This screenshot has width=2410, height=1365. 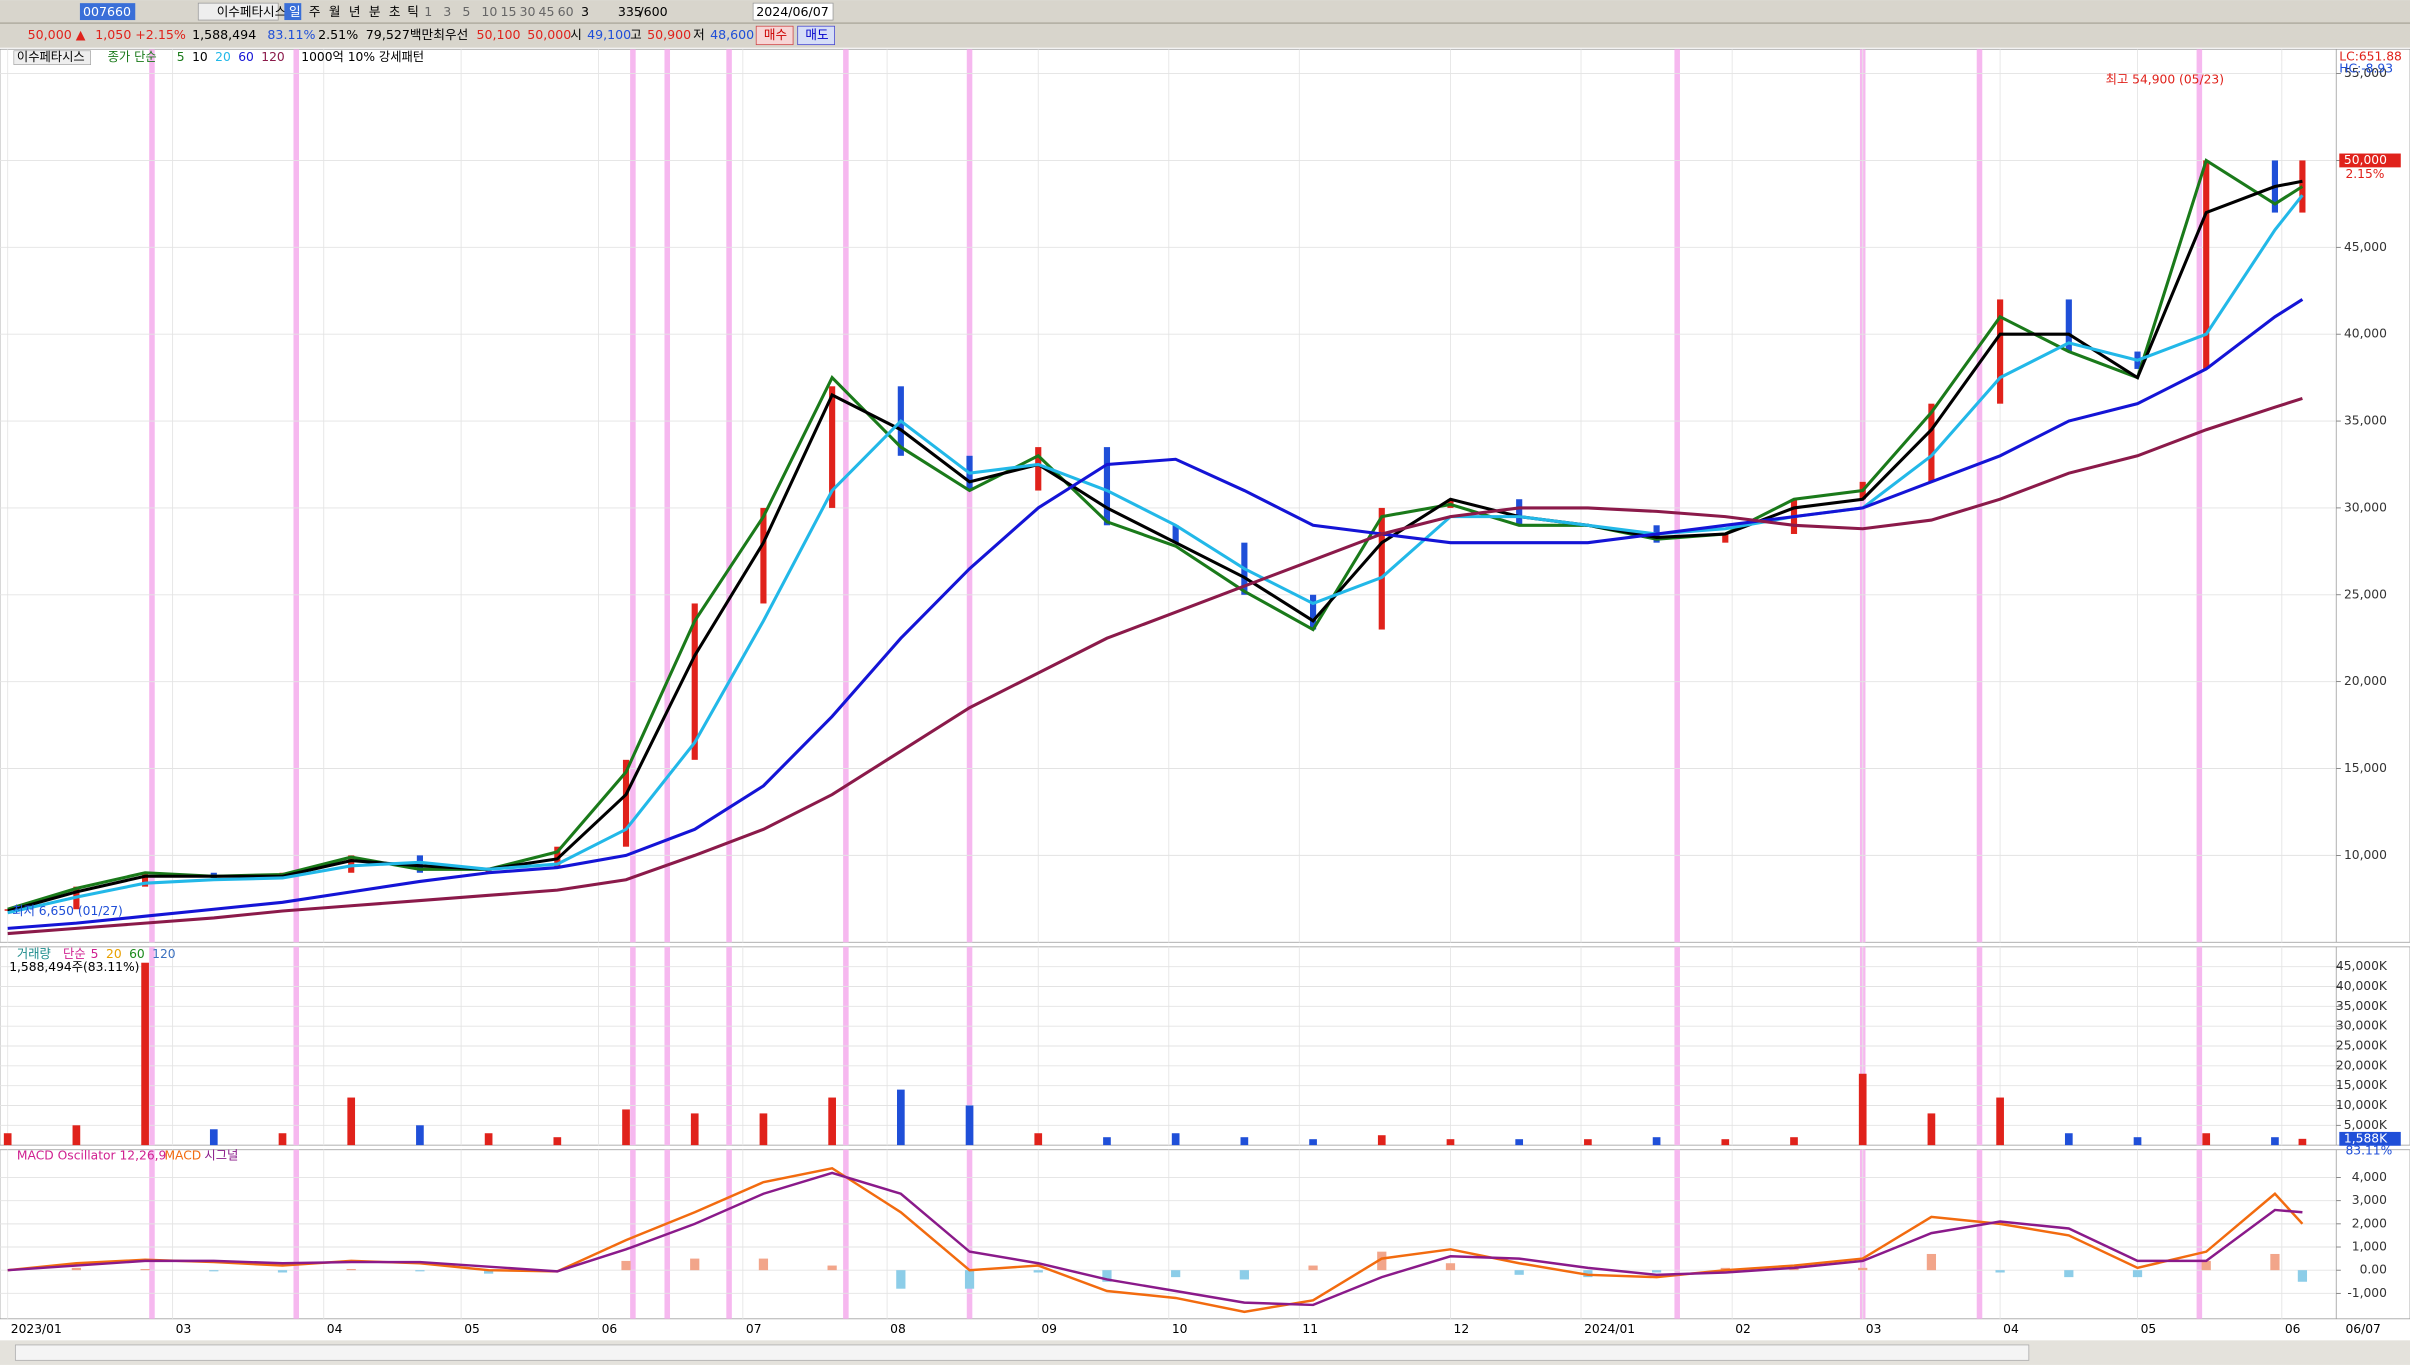 I want to click on sell-label: 매도, so click(x=816, y=34).